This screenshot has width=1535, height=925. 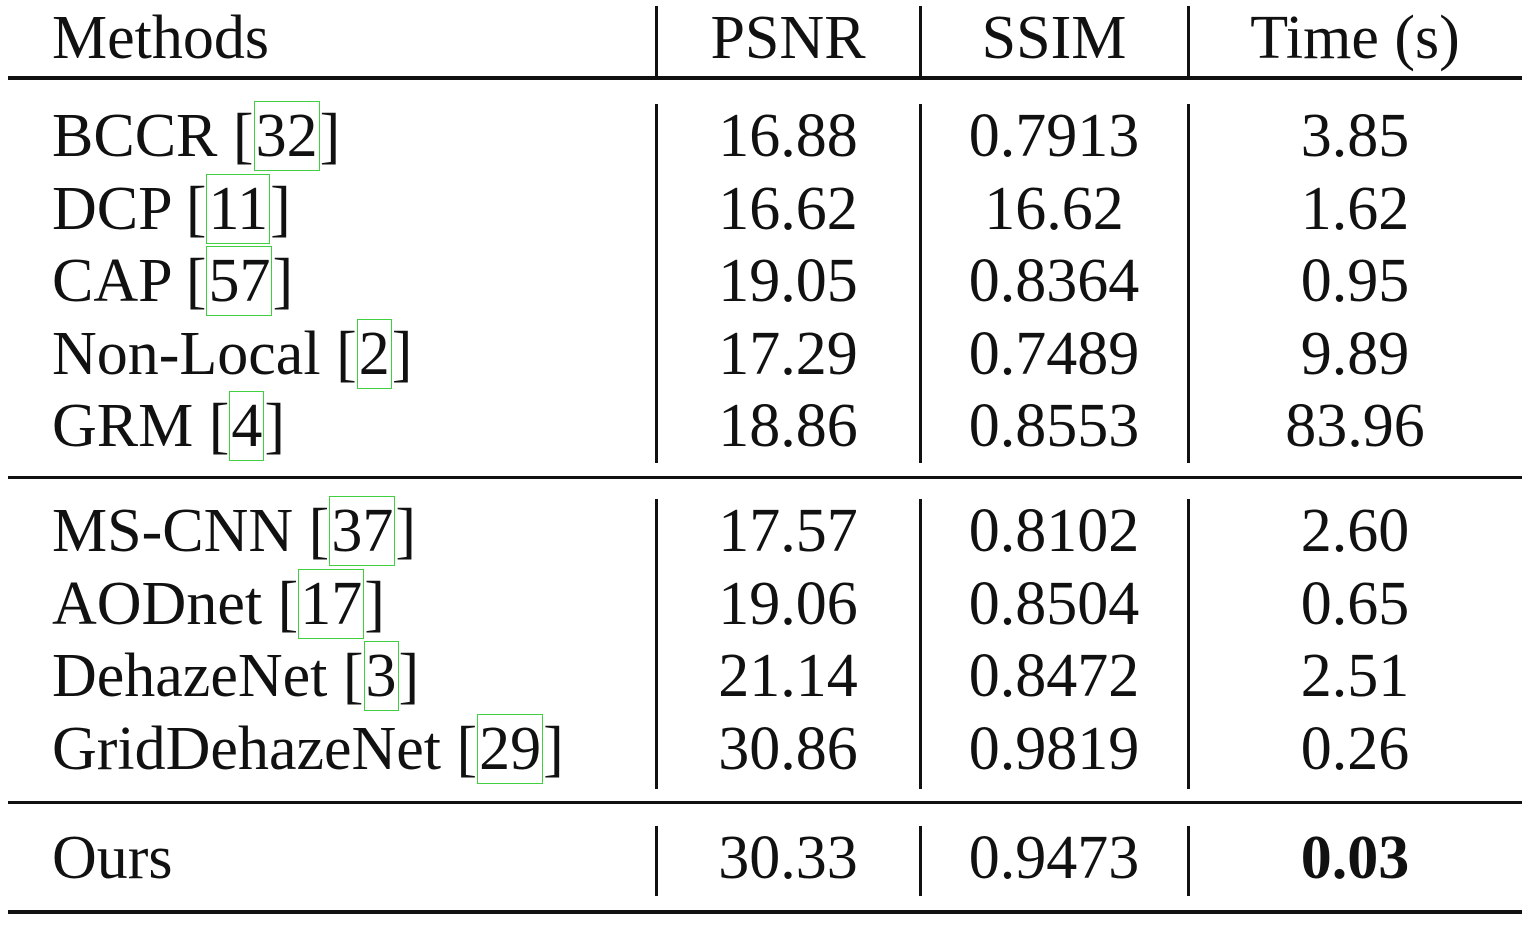 I want to click on method-name: DehazeNet, so click(x=190, y=676).